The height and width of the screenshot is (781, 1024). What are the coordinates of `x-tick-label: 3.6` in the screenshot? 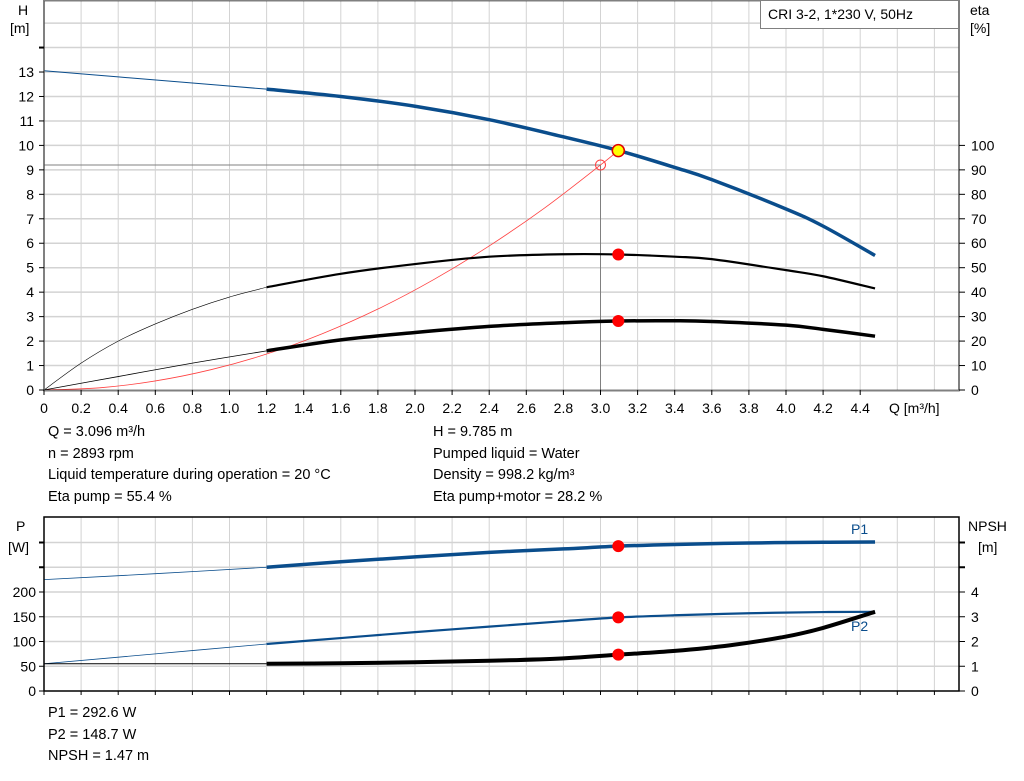 It's located at (712, 408).